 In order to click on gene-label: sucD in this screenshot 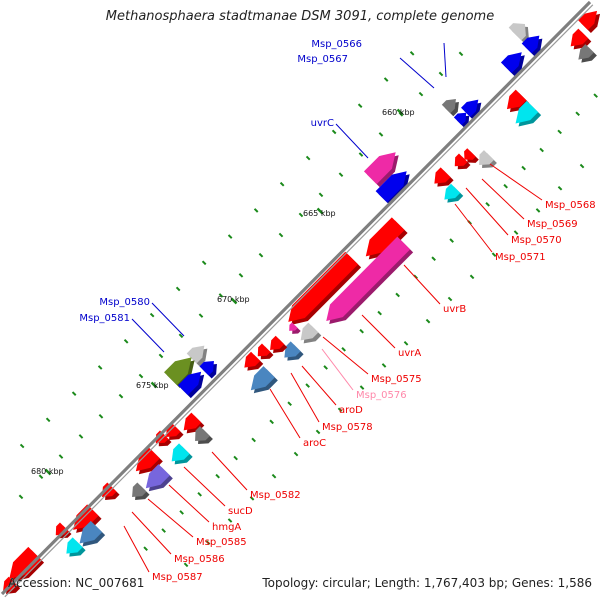, I will do `click(240, 511)`.